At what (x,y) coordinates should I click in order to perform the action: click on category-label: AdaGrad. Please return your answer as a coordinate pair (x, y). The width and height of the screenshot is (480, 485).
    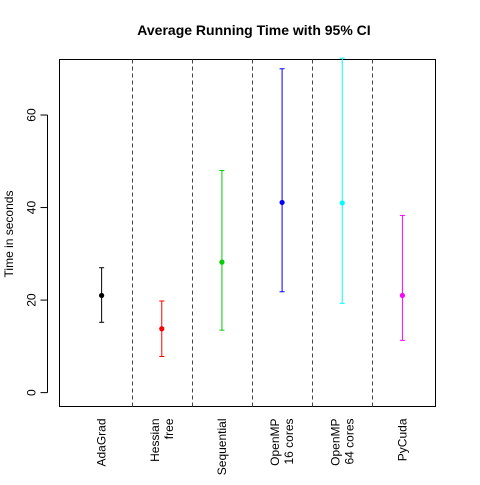
    Looking at the image, I should click on (102, 443).